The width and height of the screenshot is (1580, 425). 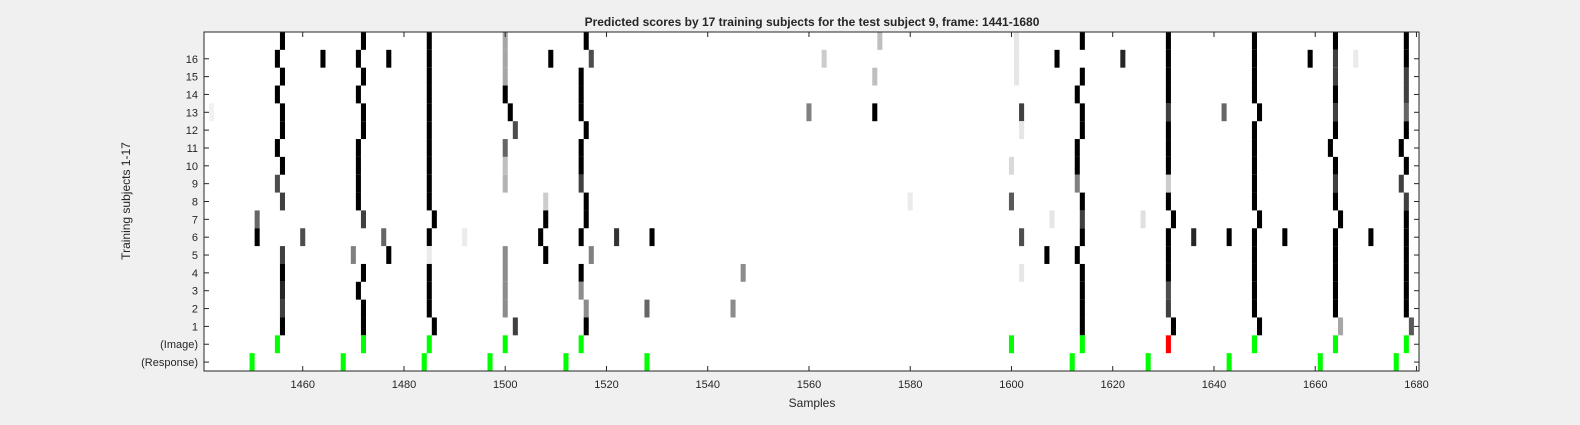 I want to click on x-tick-label: 1500, so click(x=505, y=385).